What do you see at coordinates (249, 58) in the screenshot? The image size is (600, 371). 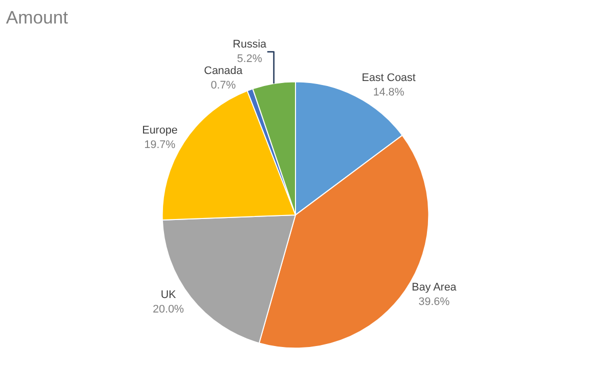 I see `data-label: 5.2%` at bounding box center [249, 58].